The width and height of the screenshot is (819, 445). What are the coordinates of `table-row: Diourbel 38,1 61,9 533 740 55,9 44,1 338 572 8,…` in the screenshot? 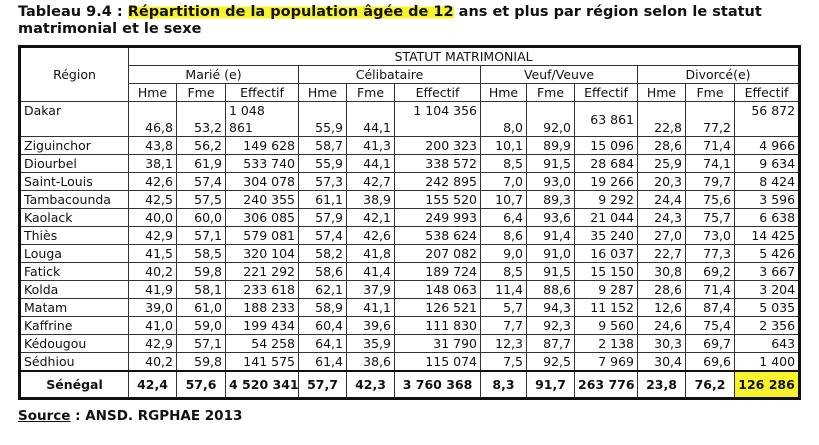 It's located at (410, 163).